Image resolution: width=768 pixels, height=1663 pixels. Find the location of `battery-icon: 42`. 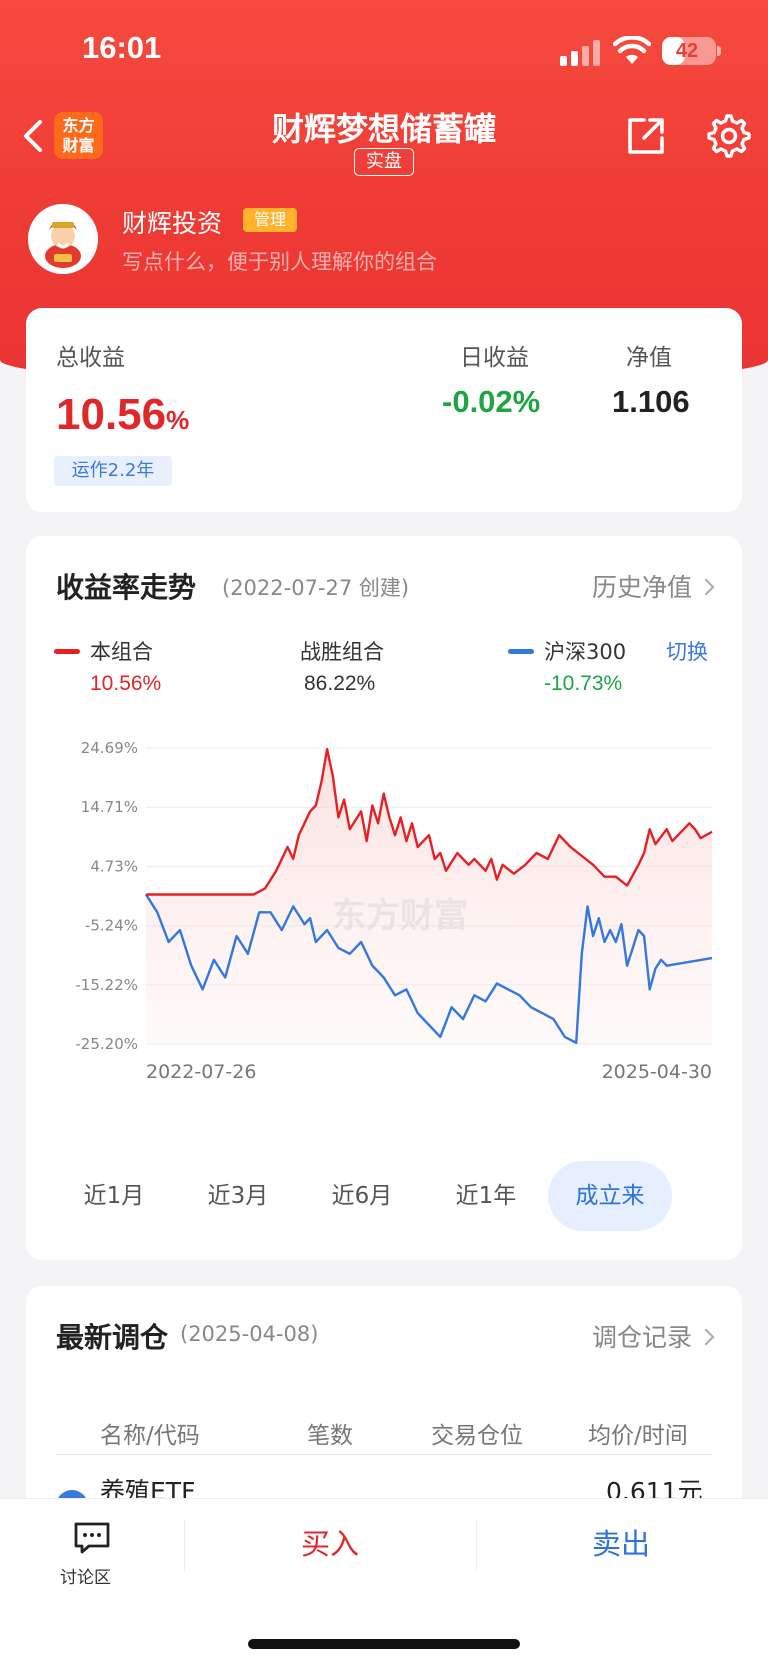

battery-icon: 42 is located at coordinates (689, 51).